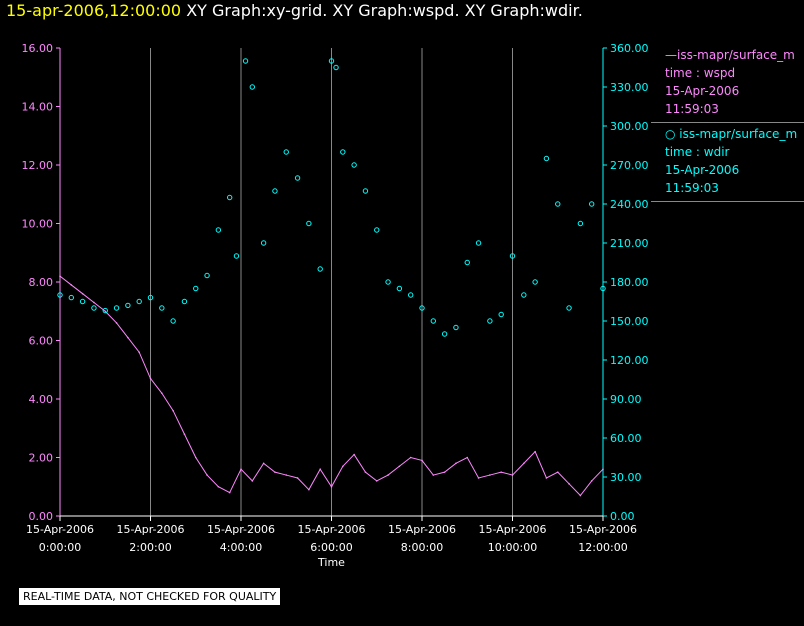 The width and height of the screenshot is (804, 626). I want to click on y-right-tick-label: 60.00, so click(626, 438).